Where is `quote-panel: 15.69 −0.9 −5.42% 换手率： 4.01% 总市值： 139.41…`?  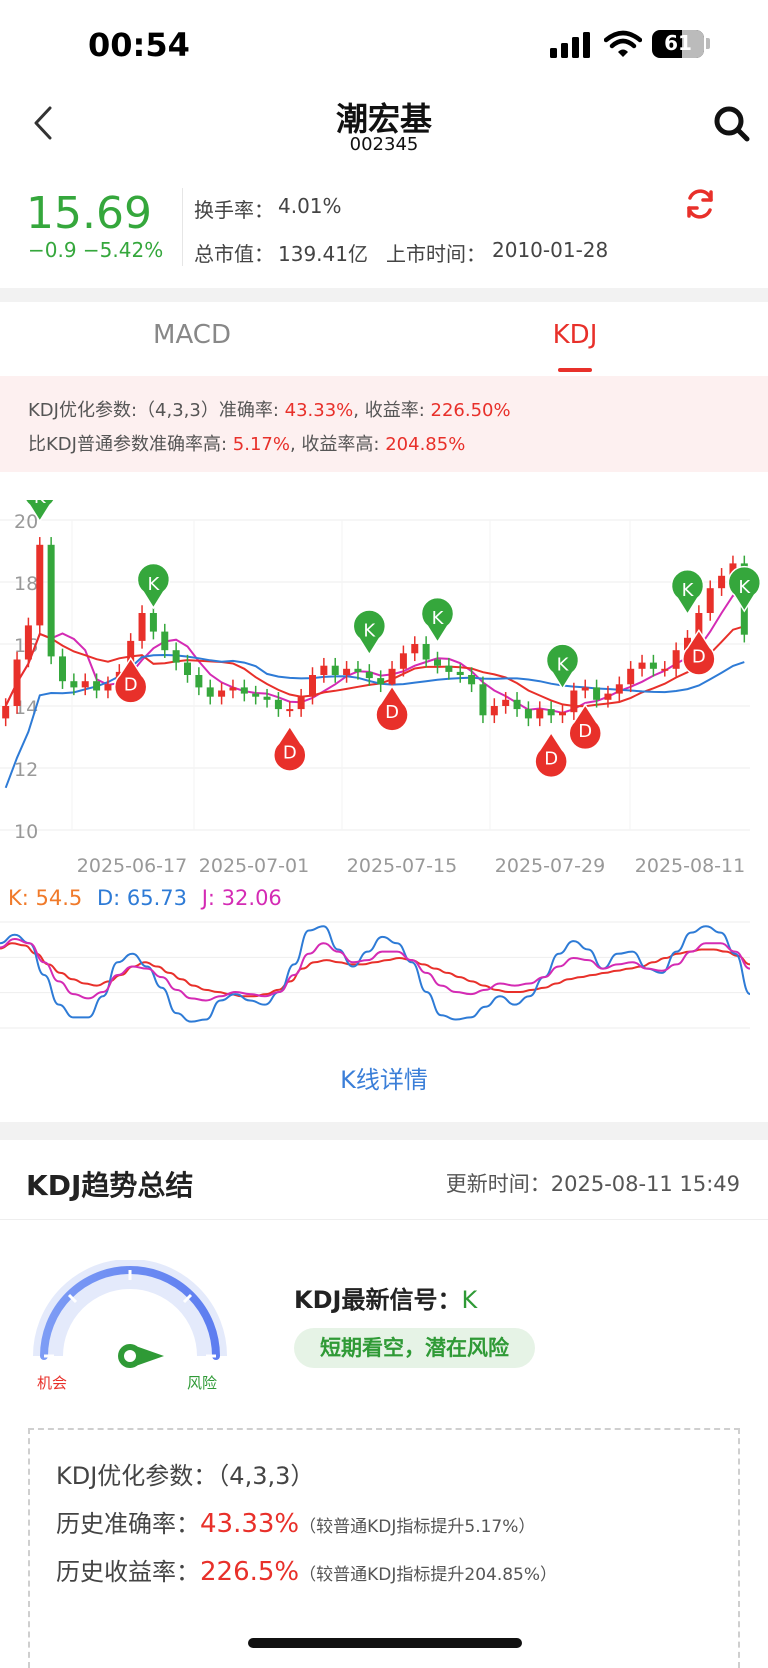
quote-panel: 15.69 −0.9 −5.42% 换手率： 4.01% 总市值： 139.41… is located at coordinates (384, 232).